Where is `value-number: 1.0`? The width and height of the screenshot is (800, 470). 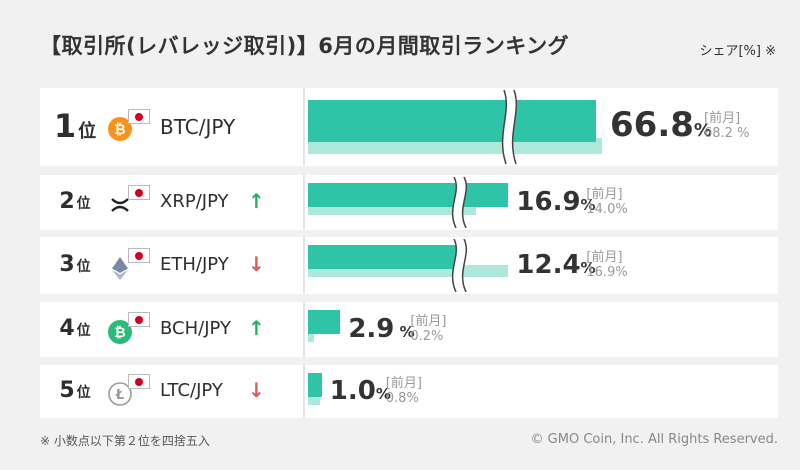
value-number: 1.0 is located at coordinates (352, 390).